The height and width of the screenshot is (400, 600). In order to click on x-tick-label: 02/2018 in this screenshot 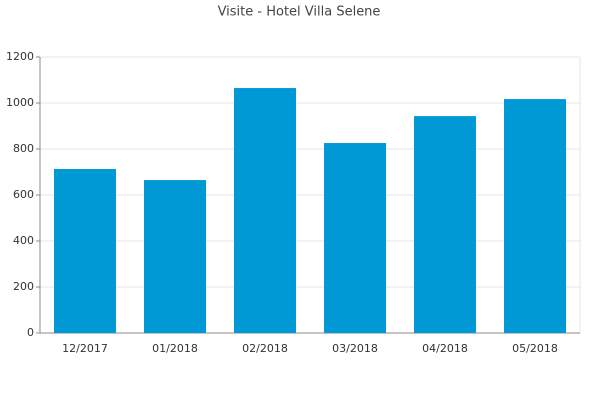, I will do `click(265, 348)`.